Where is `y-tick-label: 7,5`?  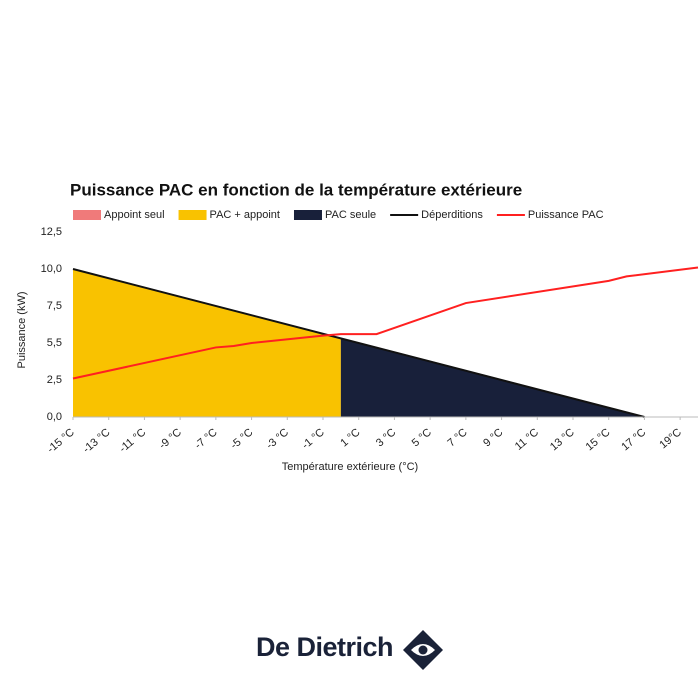 y-tick-label: 7,5 is located at coordinates (54, 306).